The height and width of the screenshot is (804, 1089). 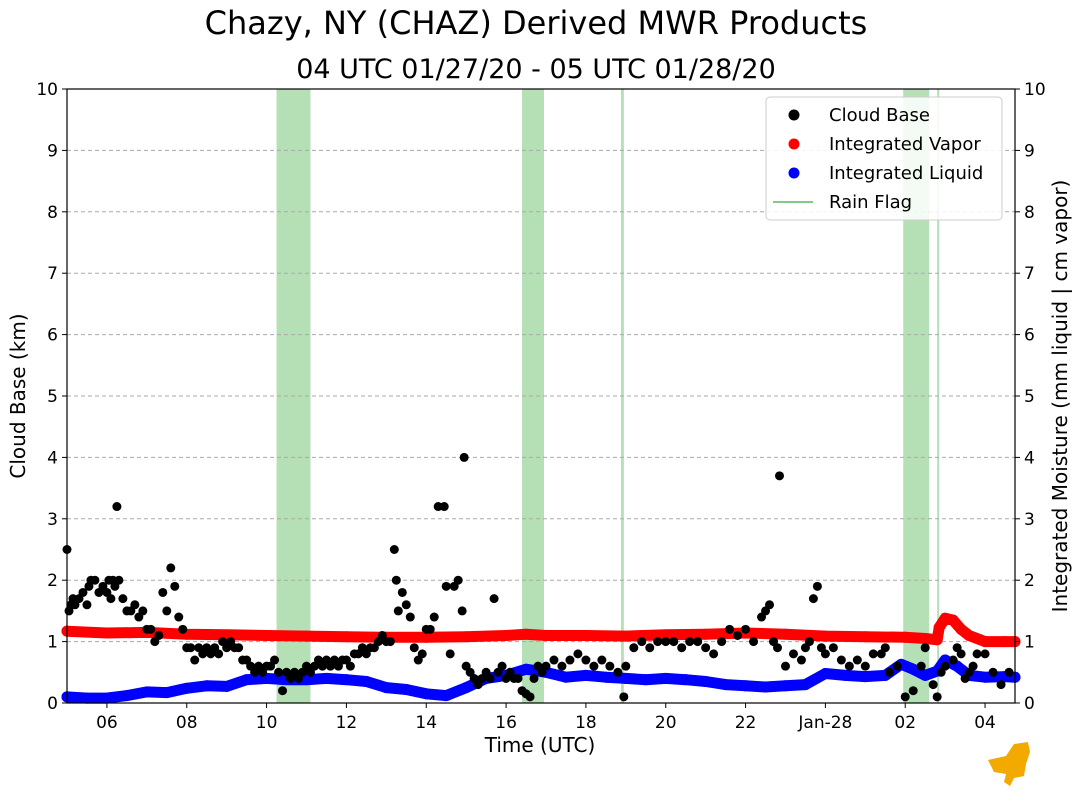 What do you see at coordinates (1009, 764) in the screenshot?
I see `nys-mesonet-logo` at bounding box center [1009, 764].